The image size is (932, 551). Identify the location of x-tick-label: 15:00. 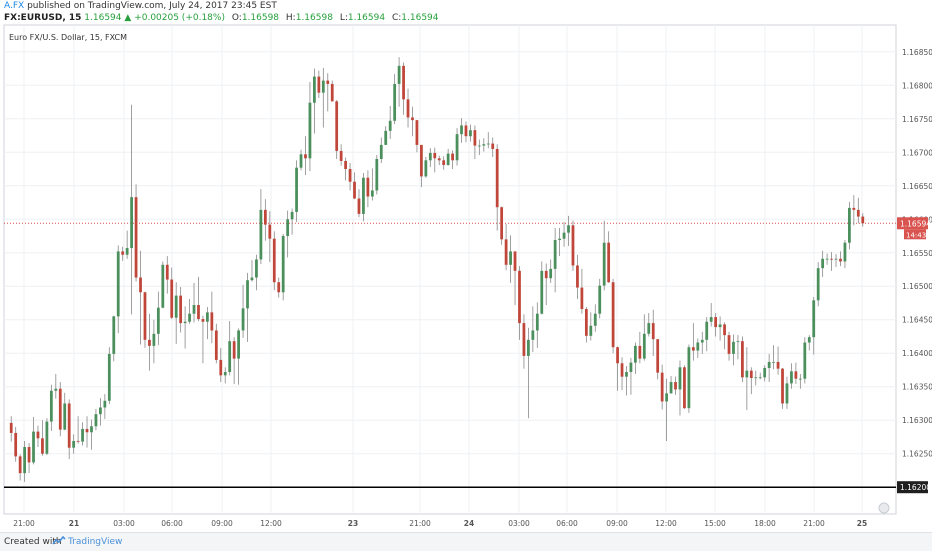
(715, 523).